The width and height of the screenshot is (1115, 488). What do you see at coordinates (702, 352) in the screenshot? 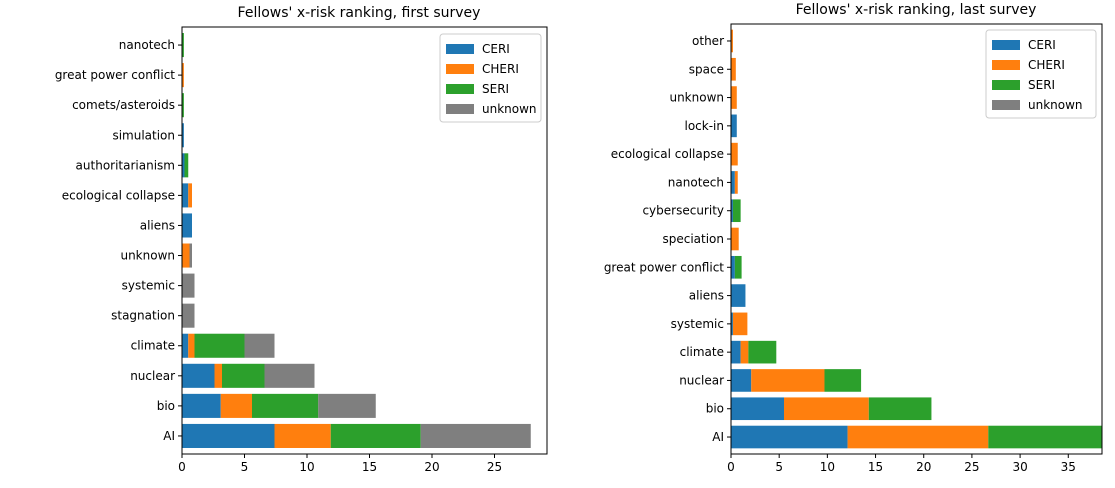
I see `y-tick-label-climate: climate` at bounding box center [702, 352].